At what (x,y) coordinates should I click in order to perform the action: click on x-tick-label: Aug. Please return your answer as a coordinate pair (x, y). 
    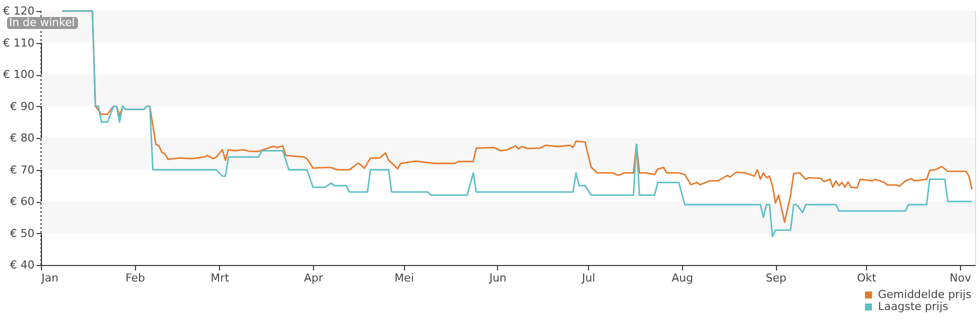
    Looking at the image, I should click on (683, 278).